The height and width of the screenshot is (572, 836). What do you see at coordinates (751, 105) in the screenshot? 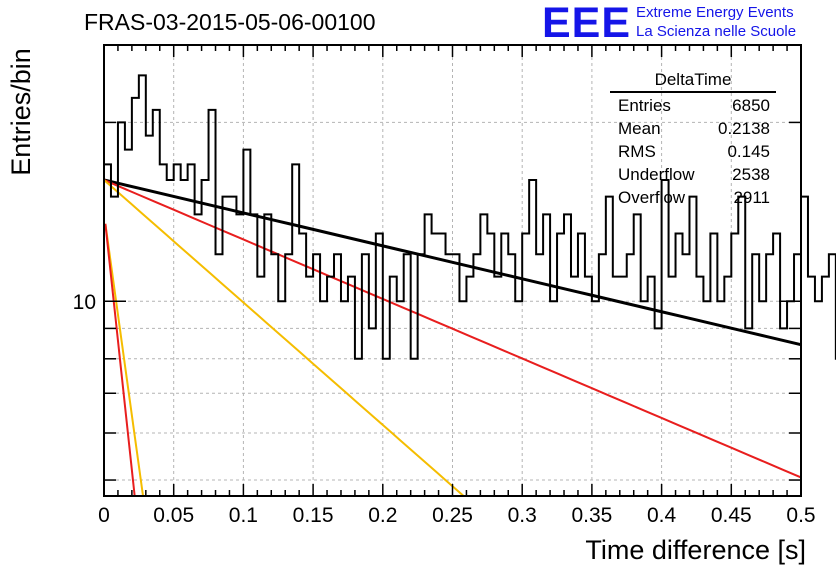
I see `stats-value: 6850` at bounding box center [751, 105].